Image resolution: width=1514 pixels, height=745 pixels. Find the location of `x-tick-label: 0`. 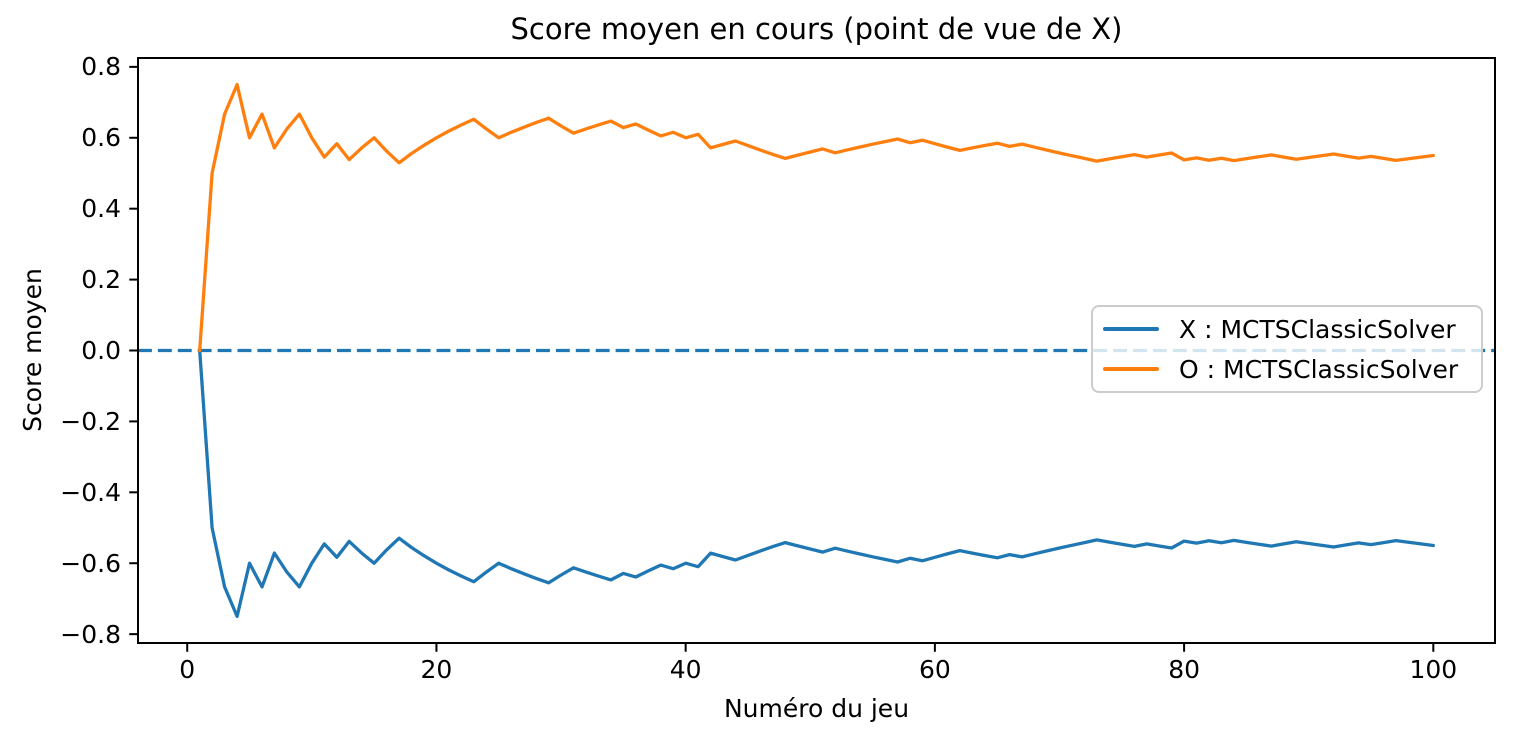

x-tick-label: 0 is located at coordinates (187, 669).